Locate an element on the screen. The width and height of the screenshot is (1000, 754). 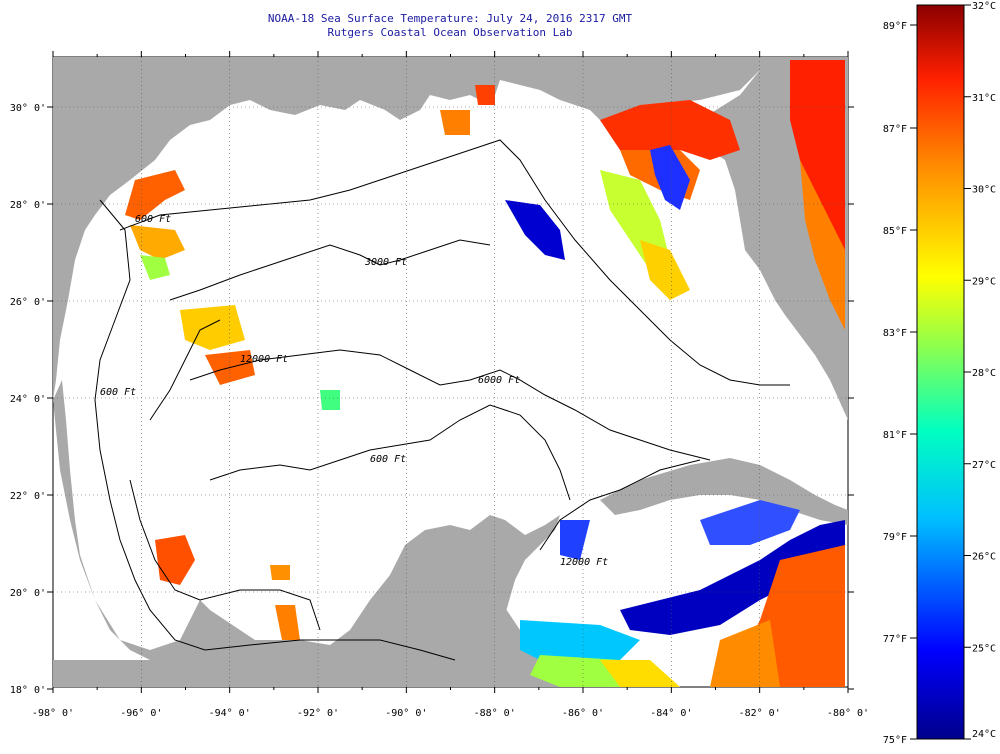
lat-label: 18° 0' is located at coordinates (28, 690).